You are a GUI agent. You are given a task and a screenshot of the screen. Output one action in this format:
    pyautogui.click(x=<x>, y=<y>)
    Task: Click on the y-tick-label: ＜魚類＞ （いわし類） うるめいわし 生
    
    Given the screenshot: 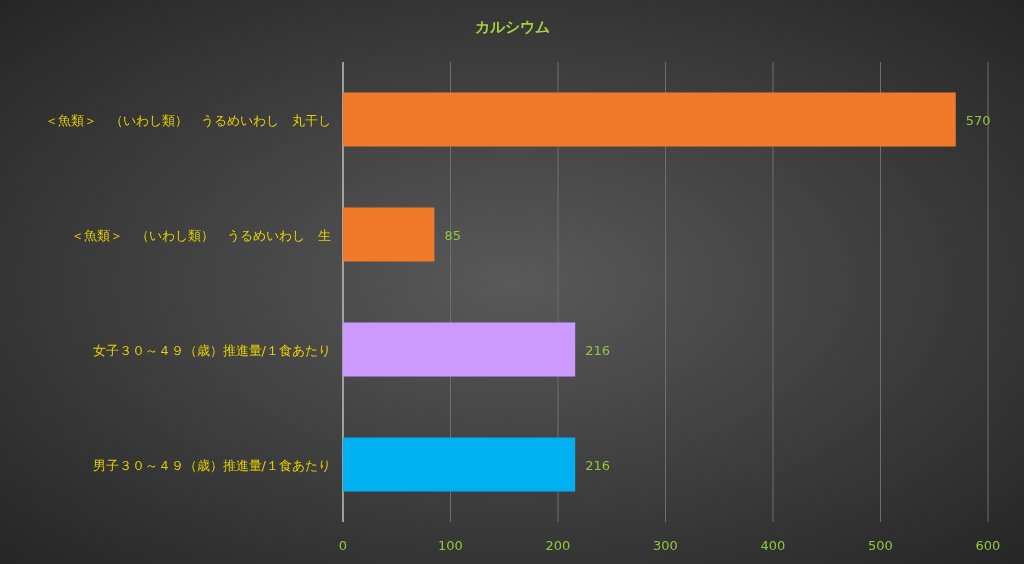 What is the action you would take?
    pyautogui.click(x=201, y=235)
    